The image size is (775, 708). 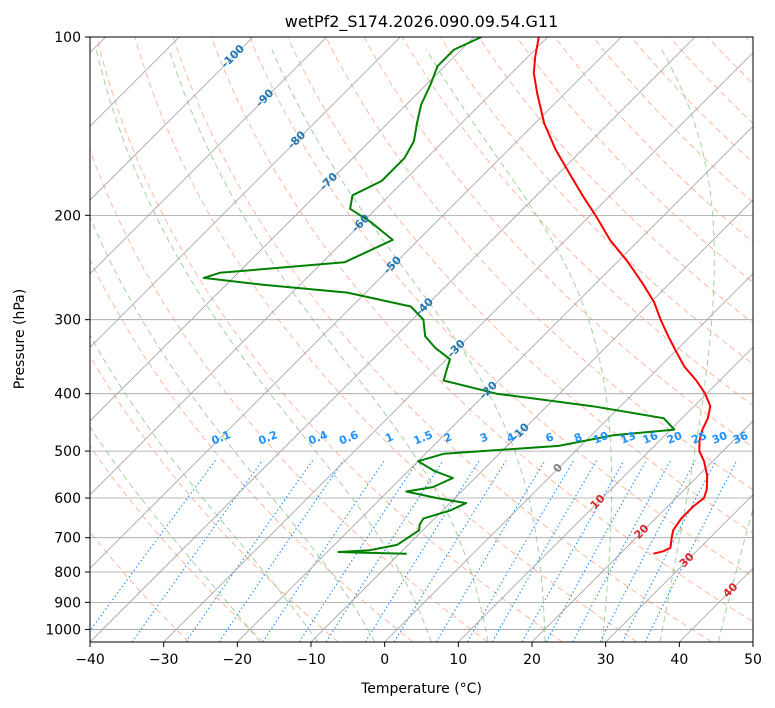 What do you see at coordinates (67, 539) in the screenshot?
I see `y-tick-label: 700` at bounding box center [67, 539].